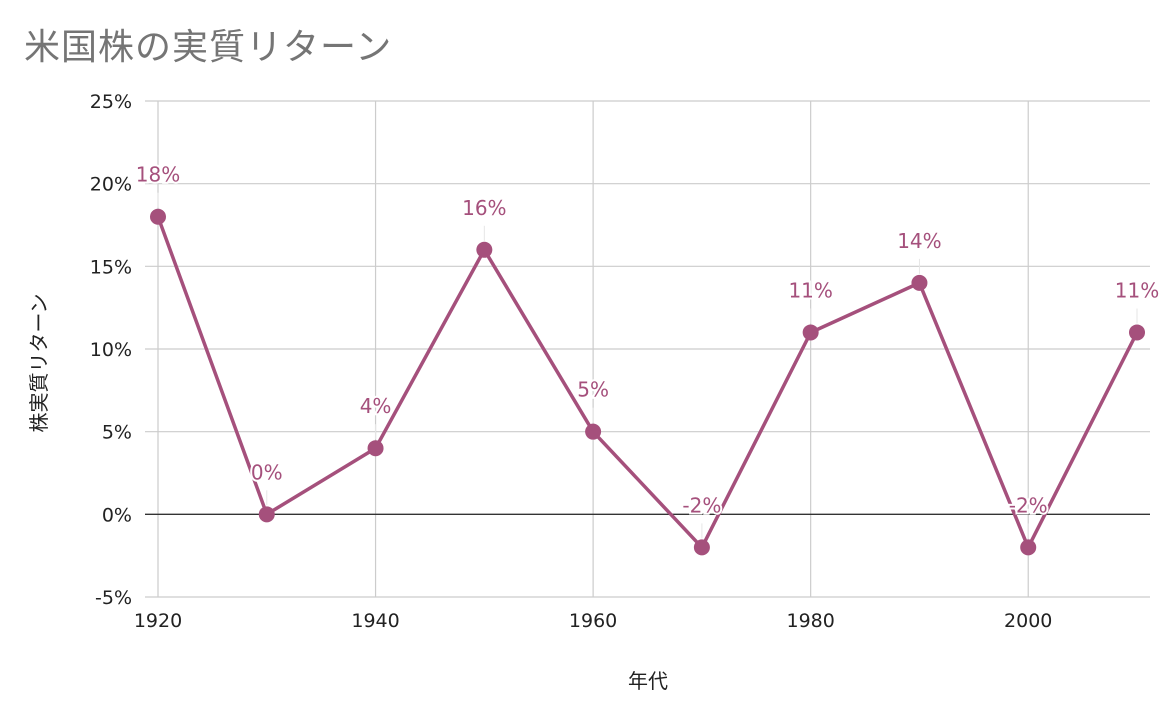  I want to click on data-label: 14%, so click(919, 241).